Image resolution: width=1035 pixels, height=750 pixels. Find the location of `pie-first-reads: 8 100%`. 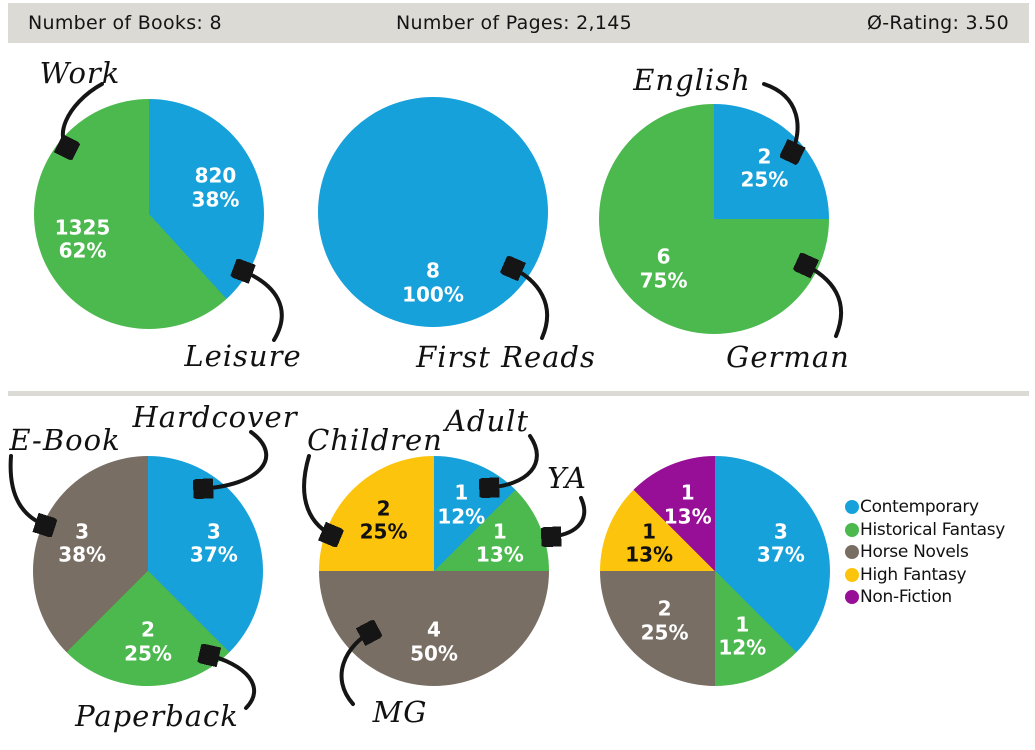

pie-first-reads: 8 100% is located at coordinates (433, 212).